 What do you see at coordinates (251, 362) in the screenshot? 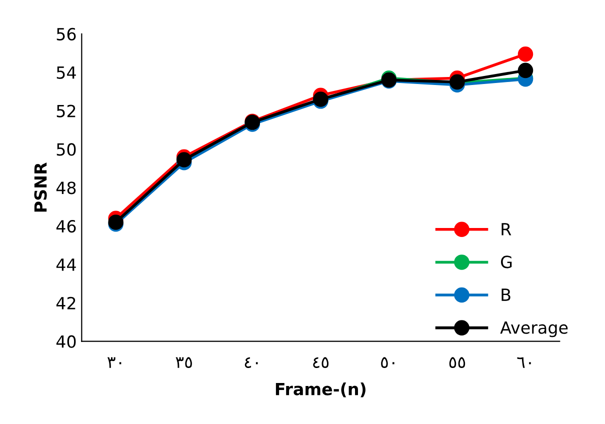
I see `x-tick-label: ٤٠` at bounding box center [251, 362].